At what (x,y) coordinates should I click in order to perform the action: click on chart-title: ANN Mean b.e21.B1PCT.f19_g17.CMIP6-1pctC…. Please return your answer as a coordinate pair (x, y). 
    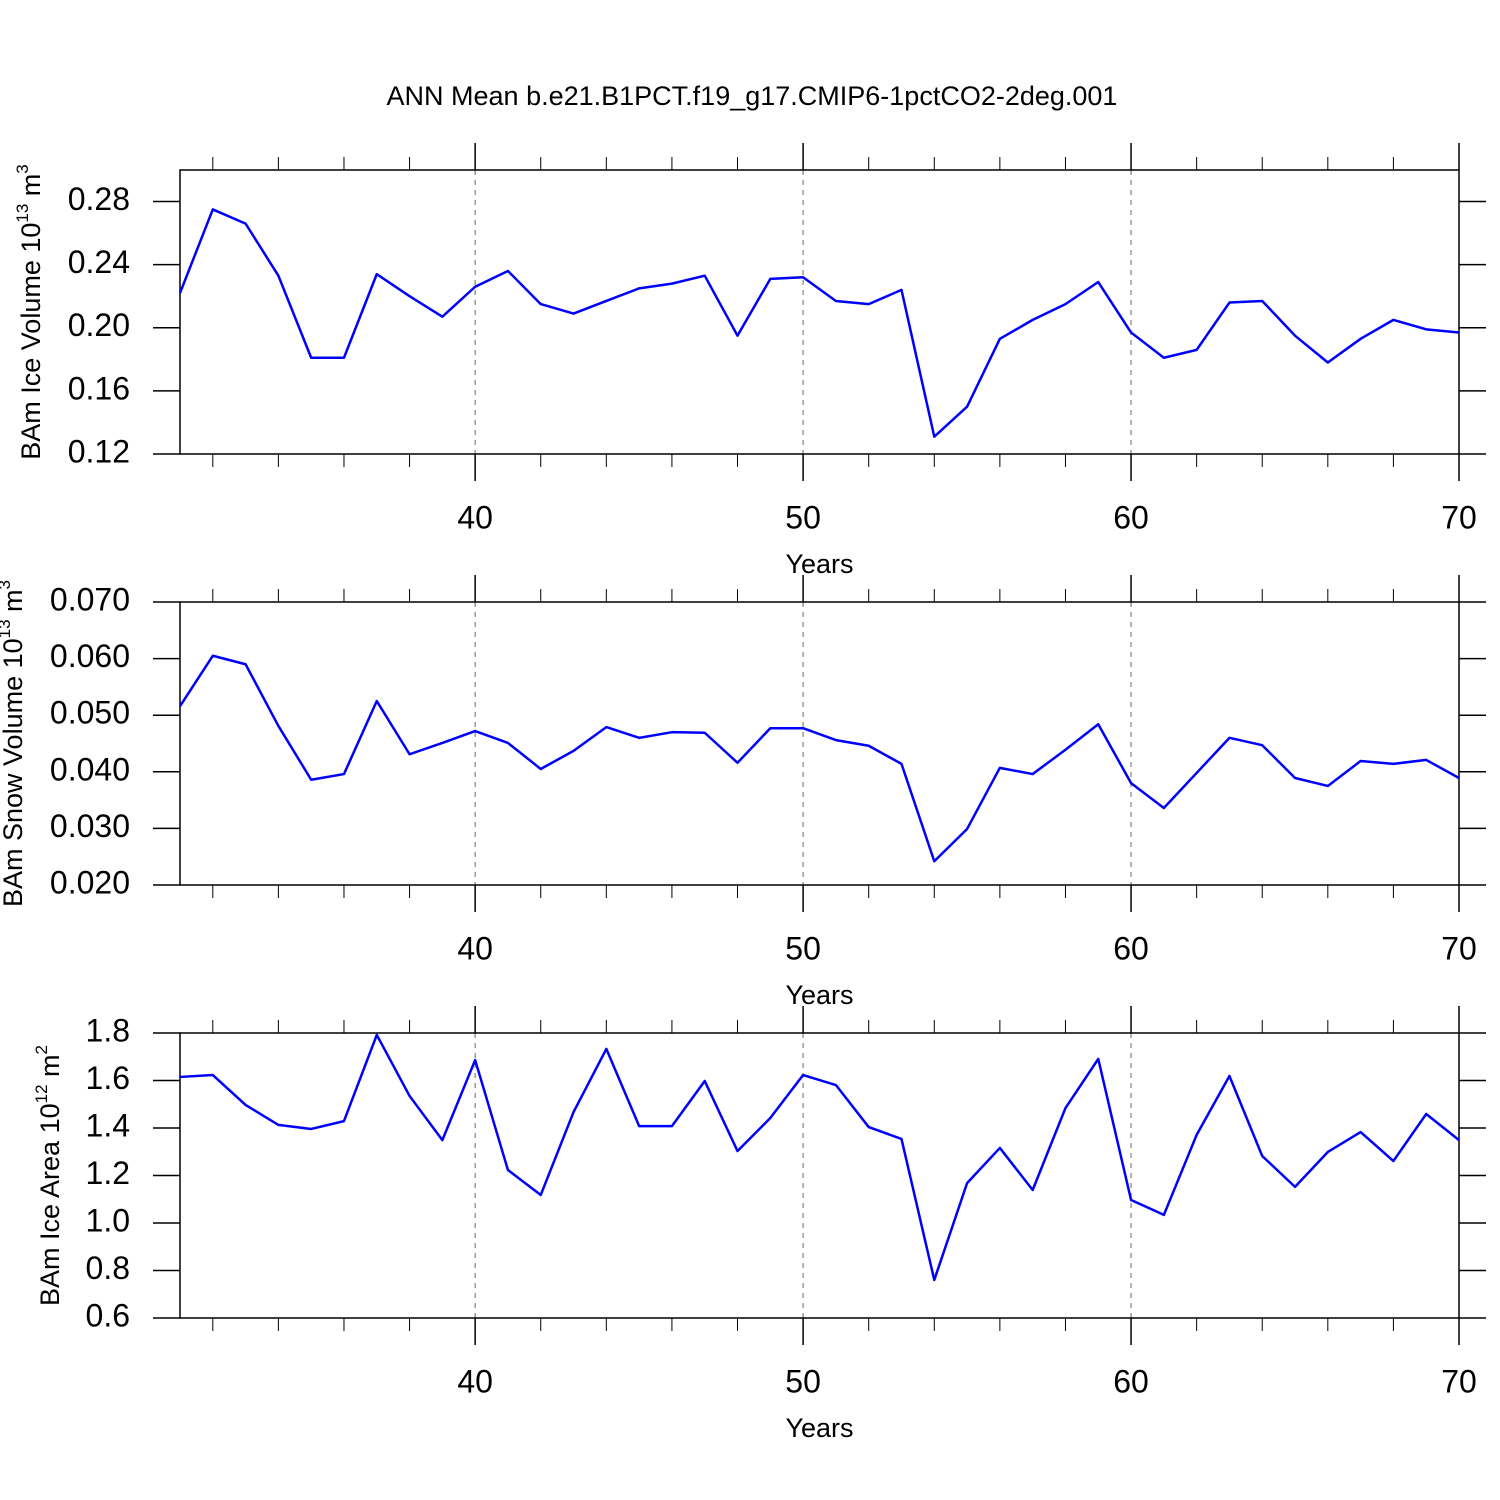
    Looking at the image, I should click on (752, 96).